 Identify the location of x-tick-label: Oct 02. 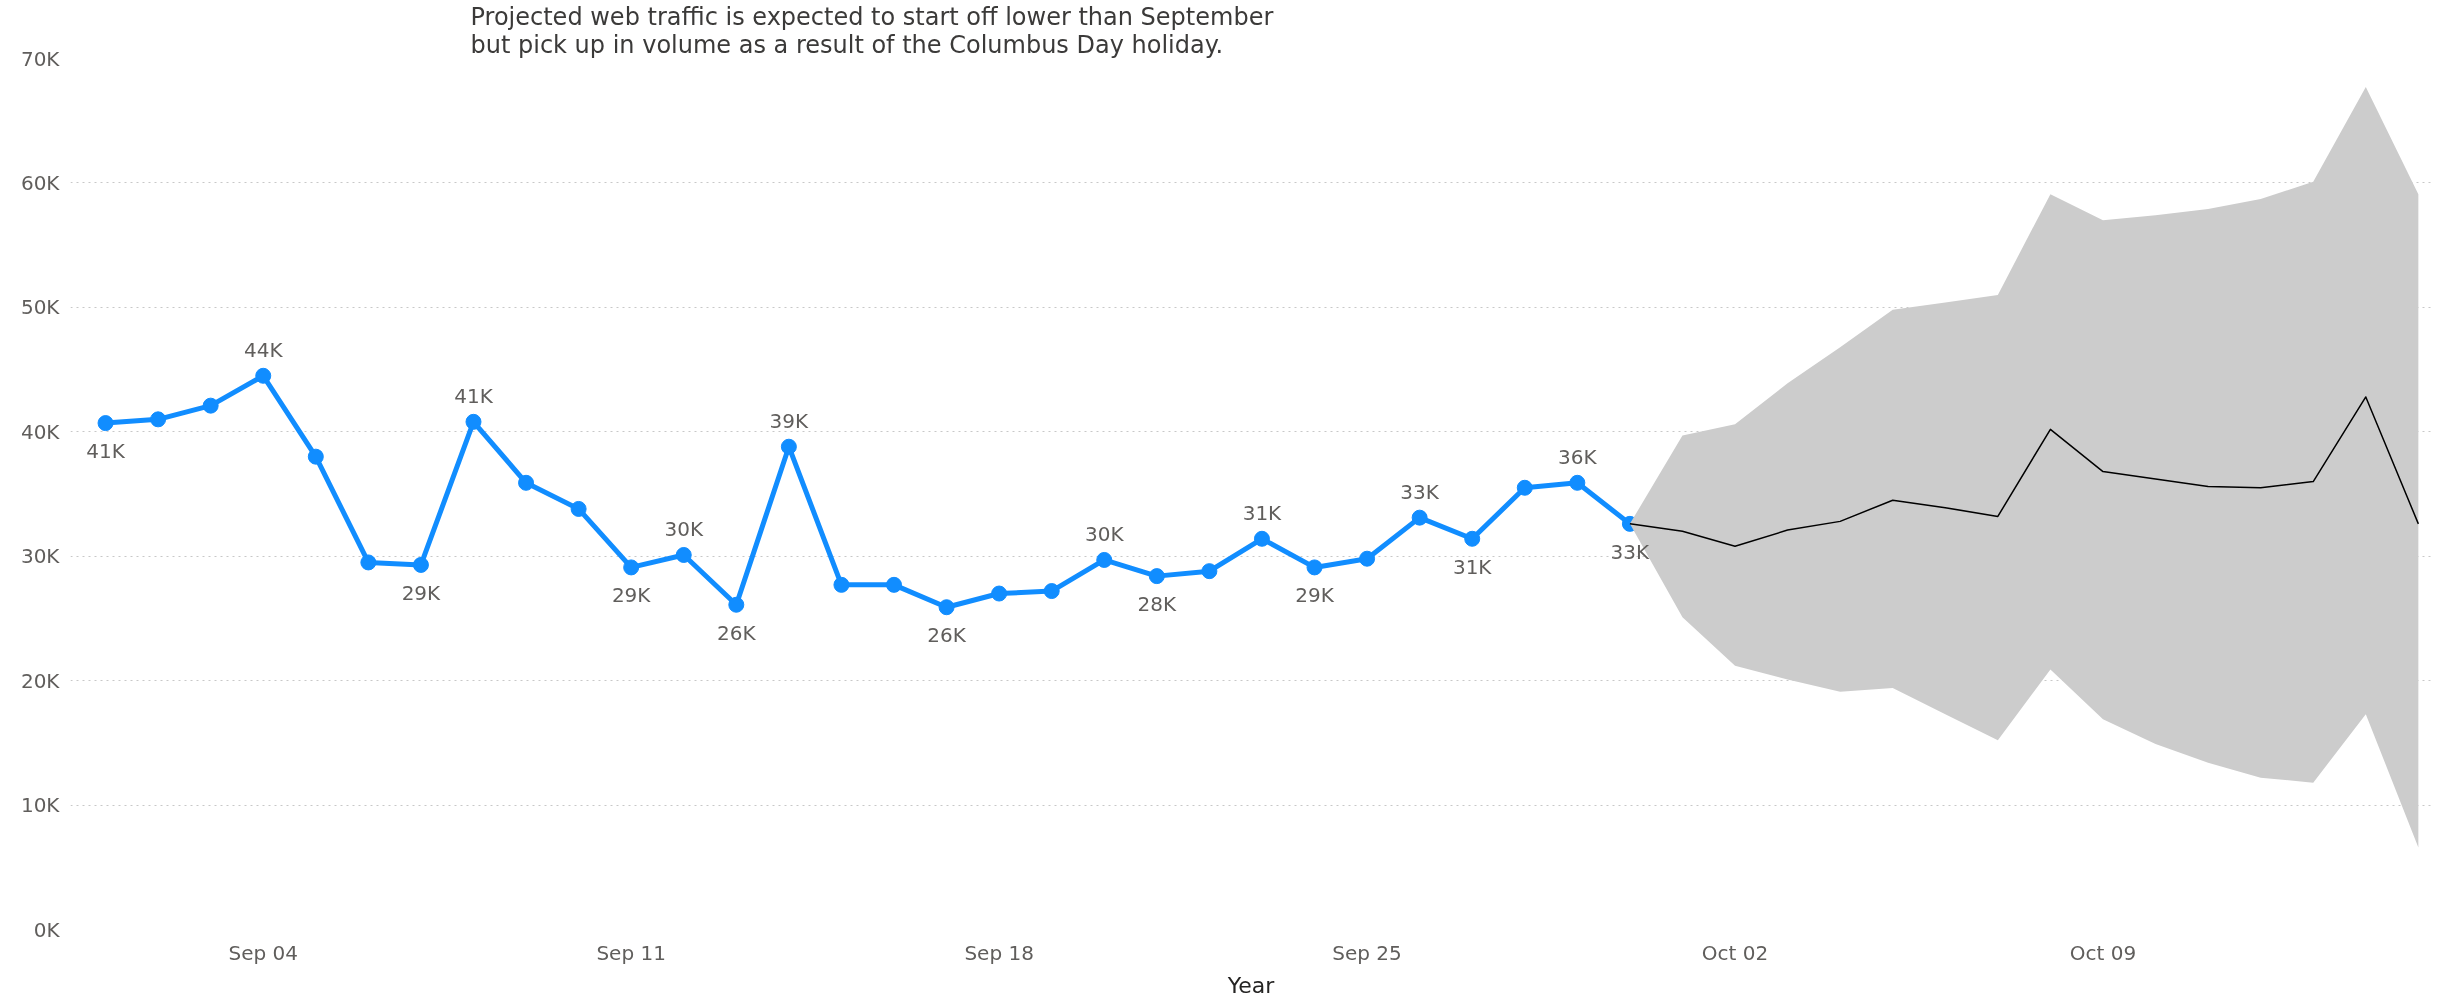
(1735, 952).